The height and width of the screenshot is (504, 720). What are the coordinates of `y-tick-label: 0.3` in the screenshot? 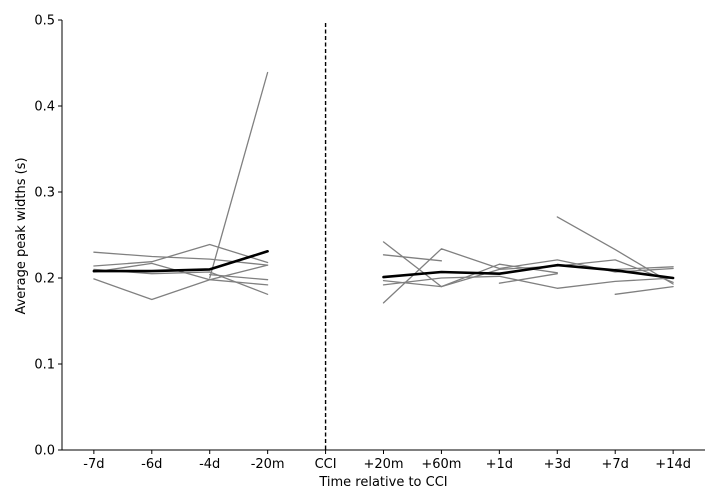 It's located at (44, 193).